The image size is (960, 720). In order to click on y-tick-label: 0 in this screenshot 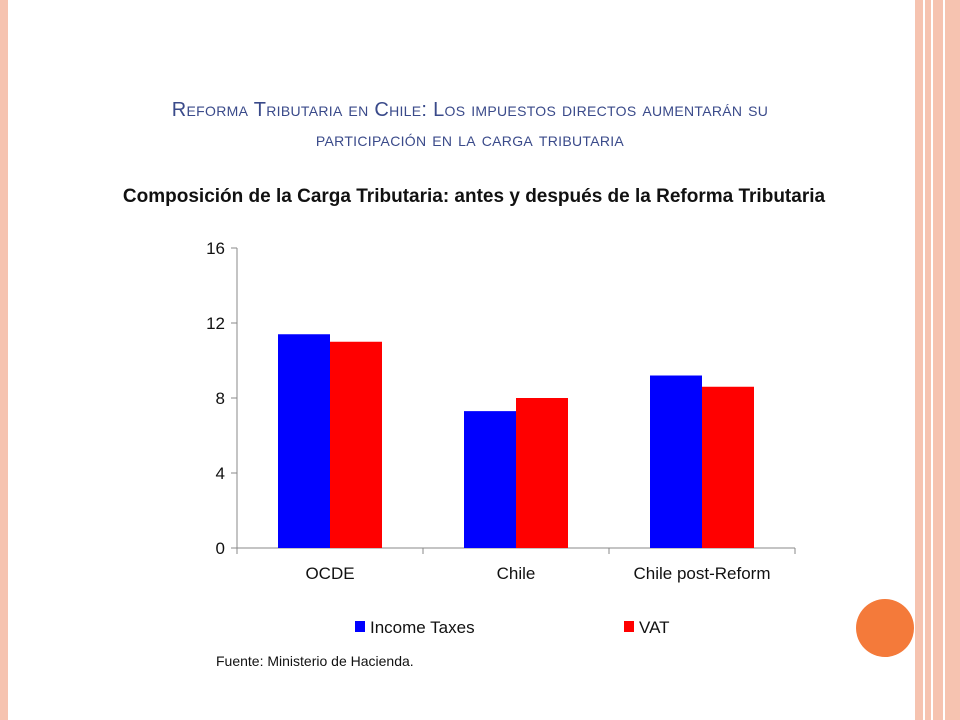, I will do `click(220, 548)`.